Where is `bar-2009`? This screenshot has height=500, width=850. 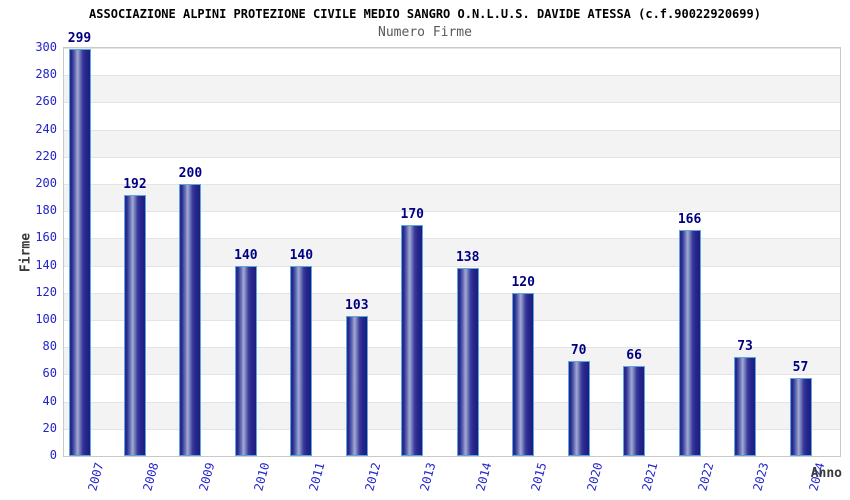 bar-2009 is located at coordinates (190, 320).